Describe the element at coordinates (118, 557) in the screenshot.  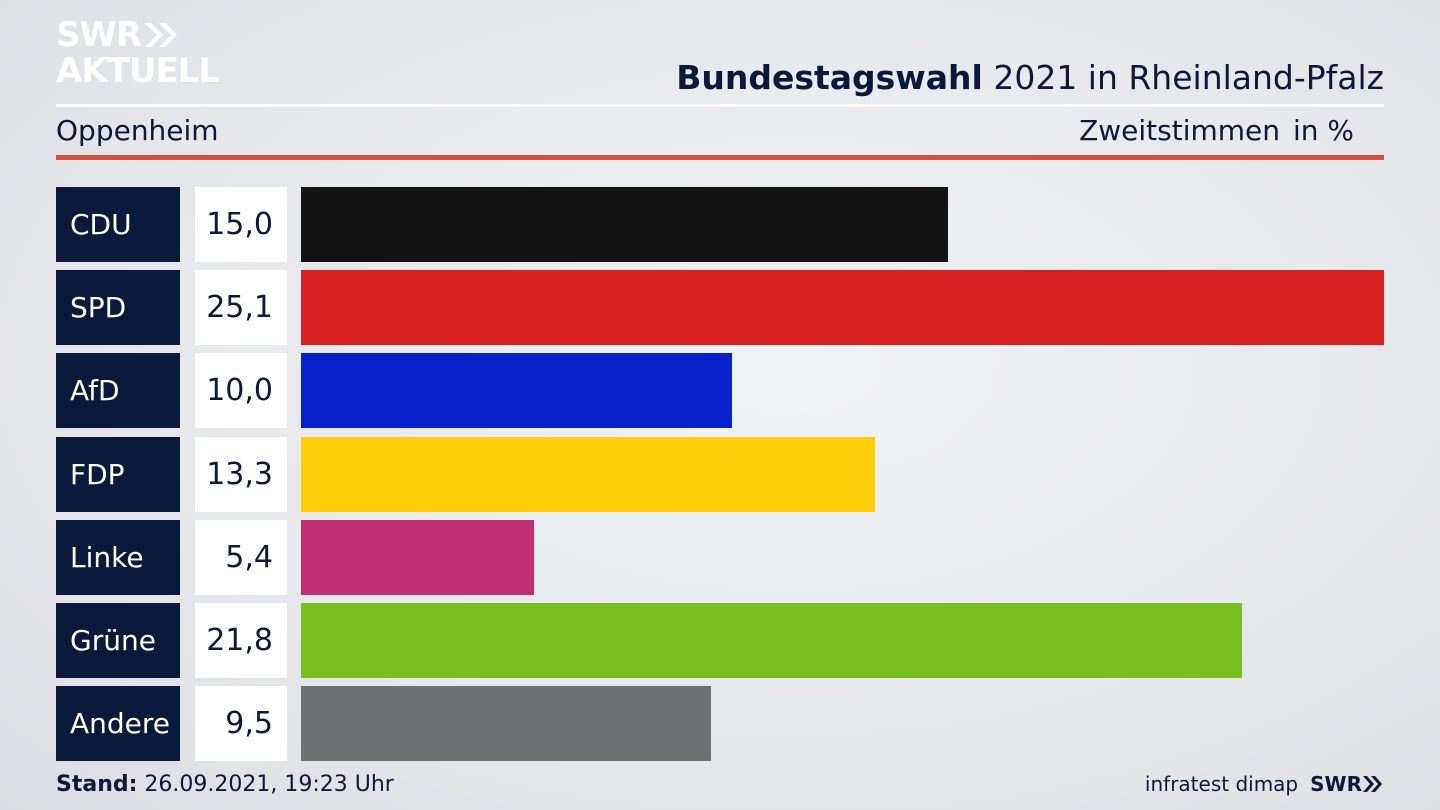
I see `party-label: Linke` at that location.